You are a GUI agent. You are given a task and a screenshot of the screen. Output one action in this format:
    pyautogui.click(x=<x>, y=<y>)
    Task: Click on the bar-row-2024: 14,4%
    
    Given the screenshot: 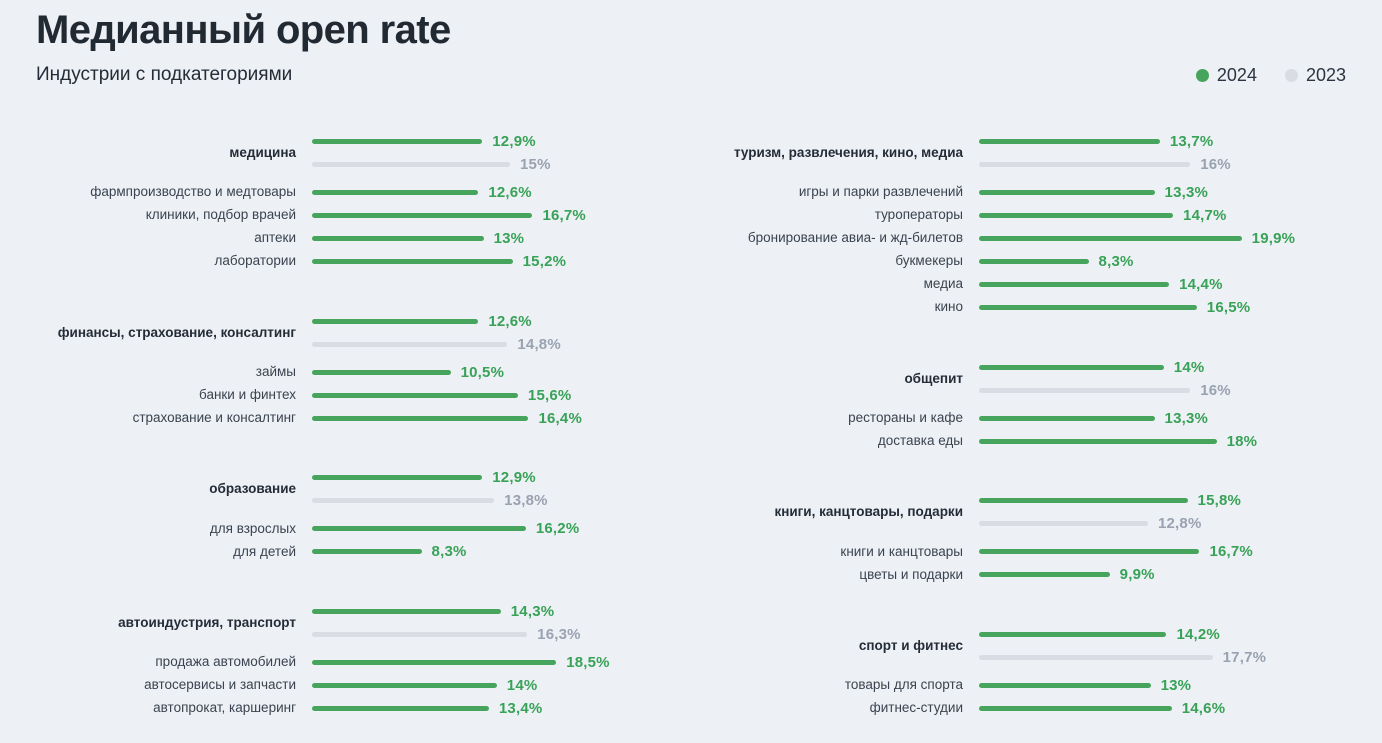 What is the action you would take?
    pyautogui.click(x=1162, y=284)
    